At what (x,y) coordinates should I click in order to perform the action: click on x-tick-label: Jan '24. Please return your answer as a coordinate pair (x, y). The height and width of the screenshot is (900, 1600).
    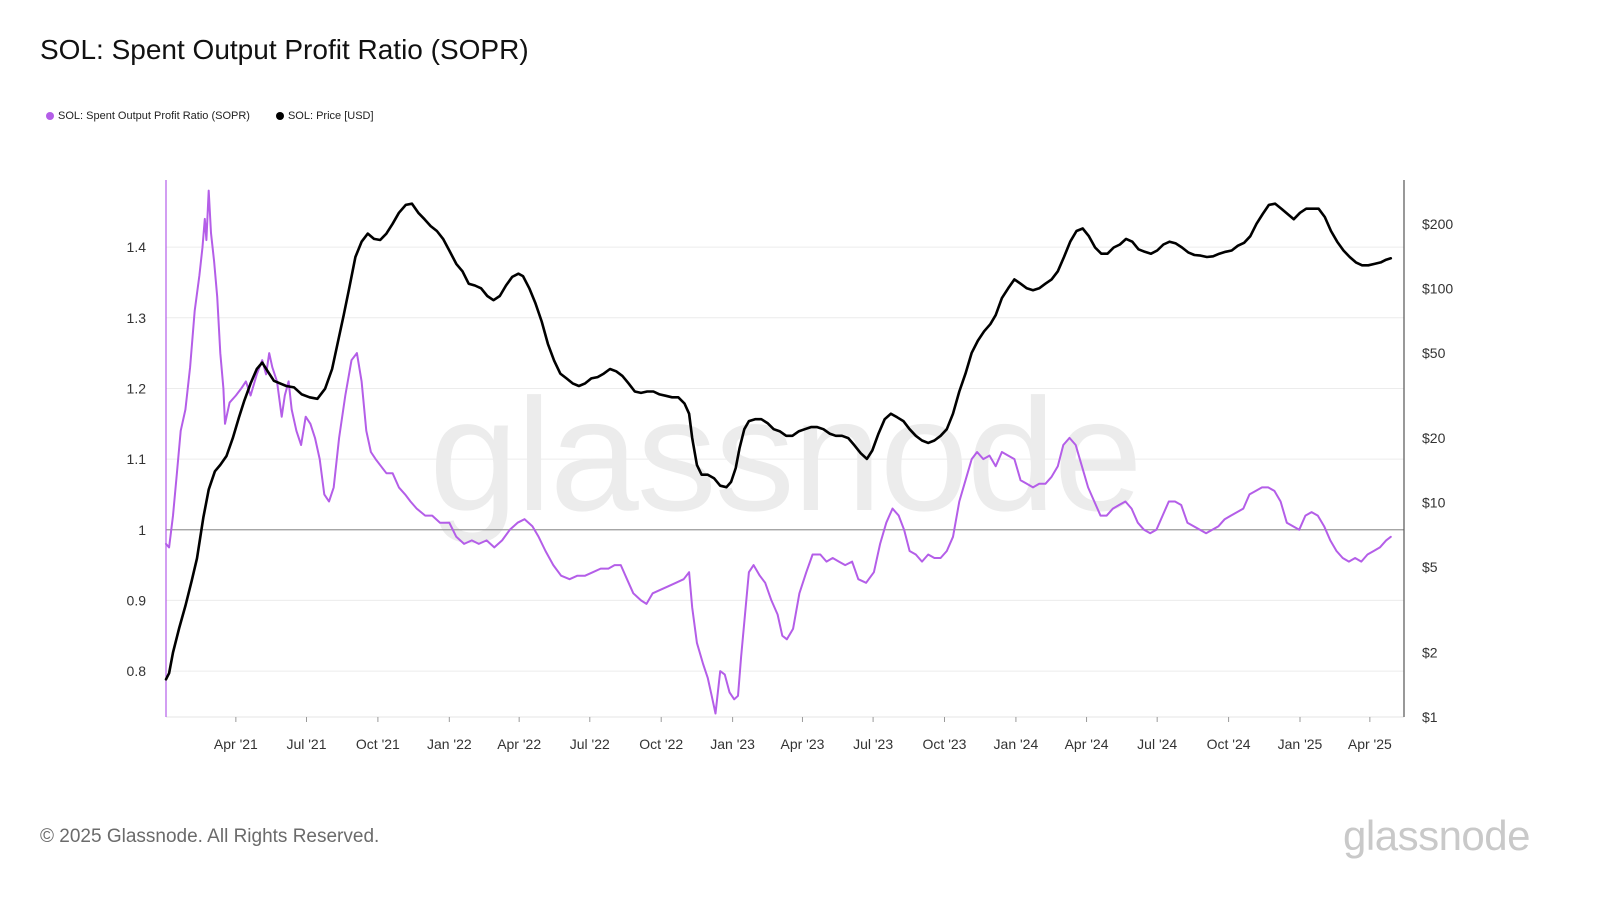
    Looking at the image, I should click on (1016, 744).